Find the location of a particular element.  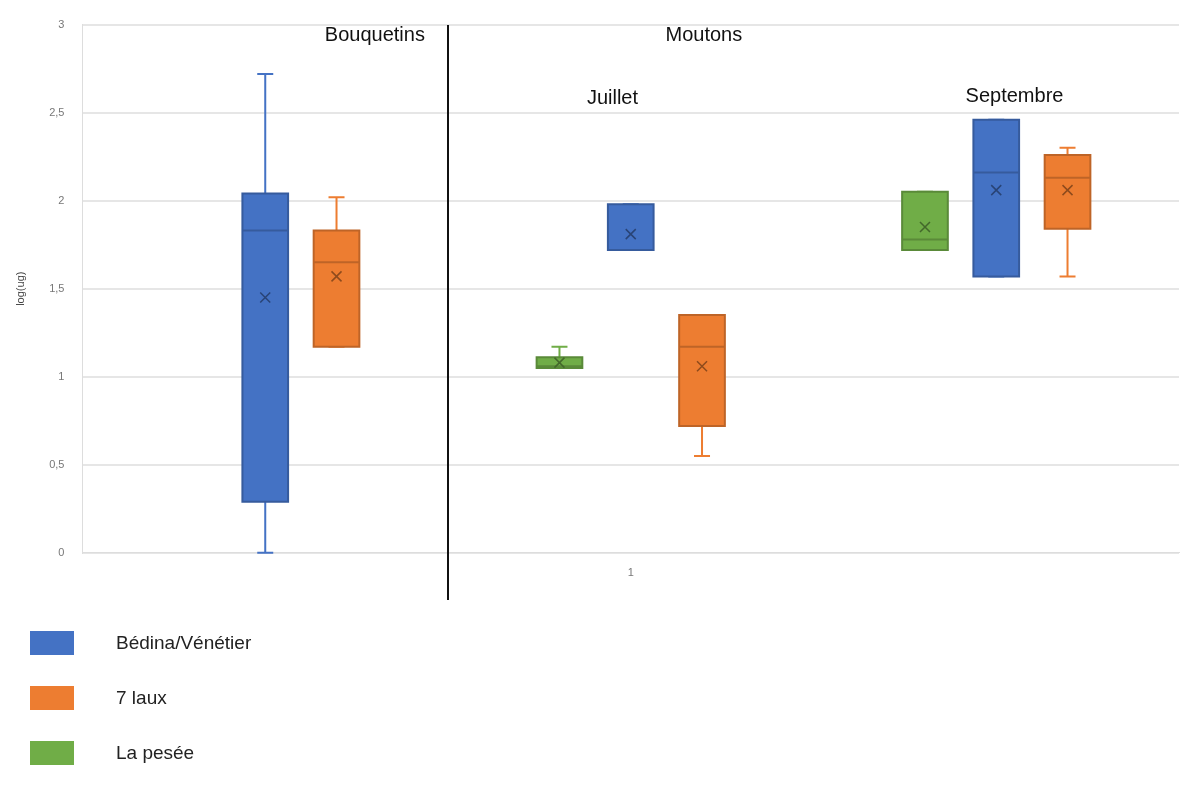

y-tick-label: 3 is located at coordinates (61, 23).